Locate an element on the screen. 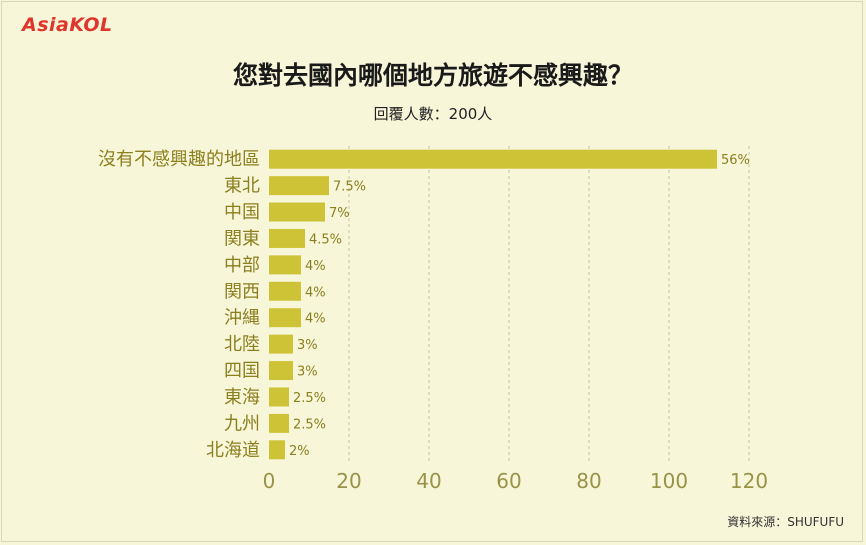 Image resolution: width=866 pixels, height=545 pixels. x-tick-label: 40 is located at coordinates (428, 481).